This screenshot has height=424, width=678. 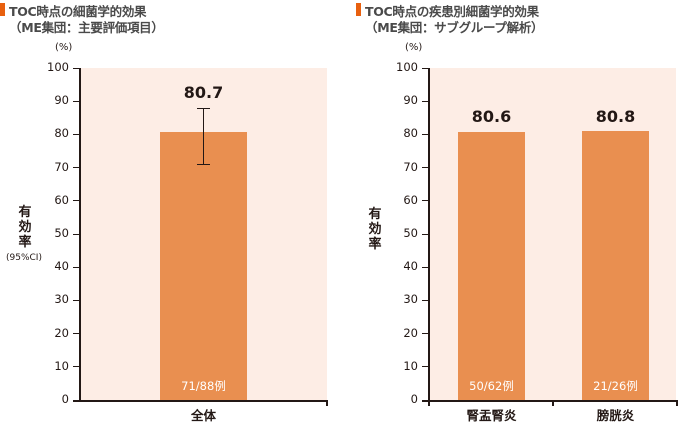 I want to click on bar-pyelonephritis, so click(x=491, y=266).